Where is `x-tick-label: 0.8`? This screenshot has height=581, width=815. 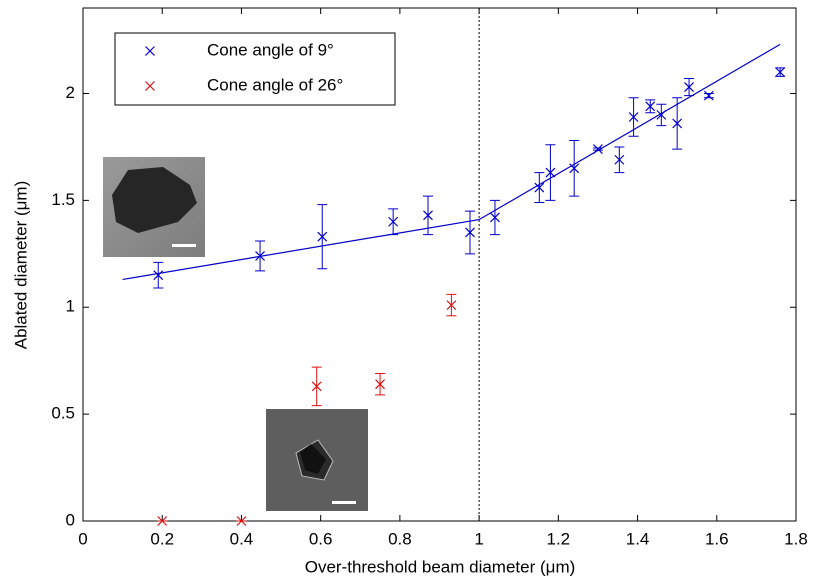
x-tick-label: 0.8 is located at coordinates (400, 538).